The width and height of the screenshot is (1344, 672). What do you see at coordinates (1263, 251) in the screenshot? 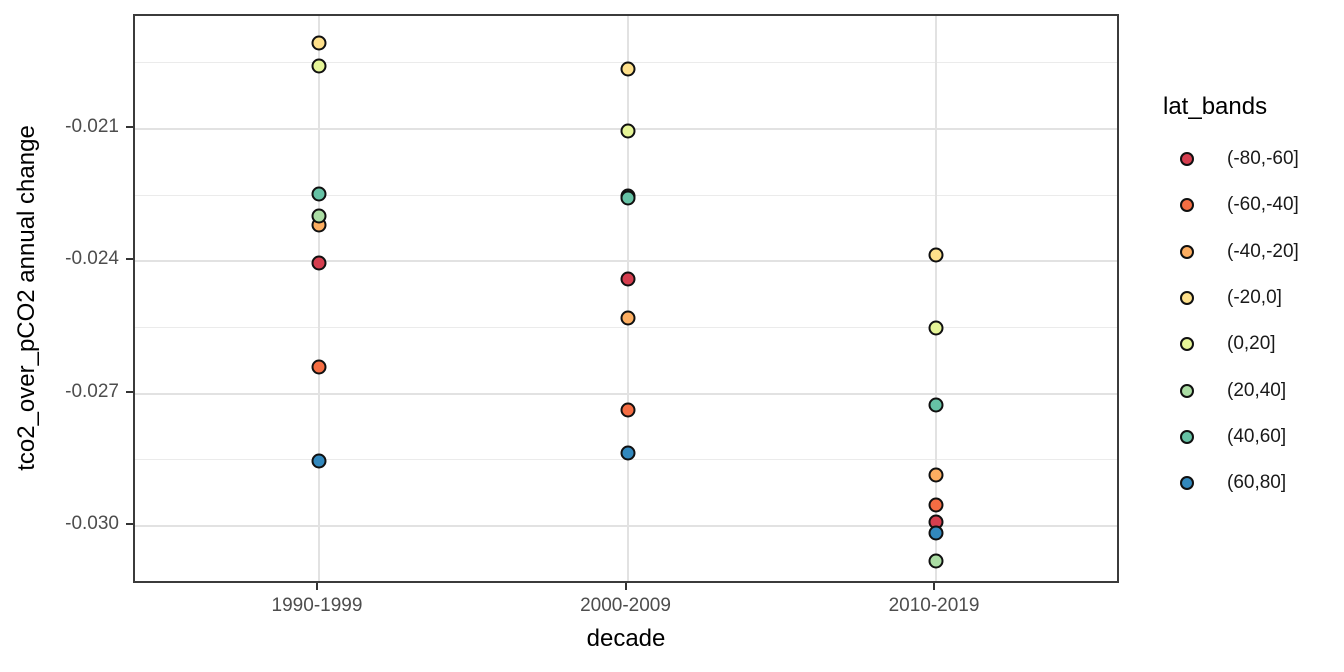
I see `legend-item-label: (-40,-20]` at bounding box center [1263, 251].